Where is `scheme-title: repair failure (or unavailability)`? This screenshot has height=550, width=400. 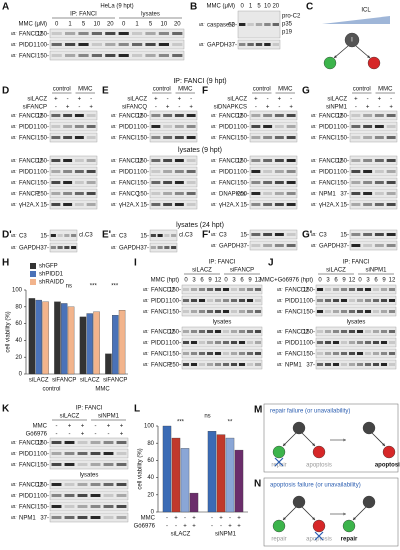
scheme-title: repair failure (or unavailability) is located at coordinates (310, 412).